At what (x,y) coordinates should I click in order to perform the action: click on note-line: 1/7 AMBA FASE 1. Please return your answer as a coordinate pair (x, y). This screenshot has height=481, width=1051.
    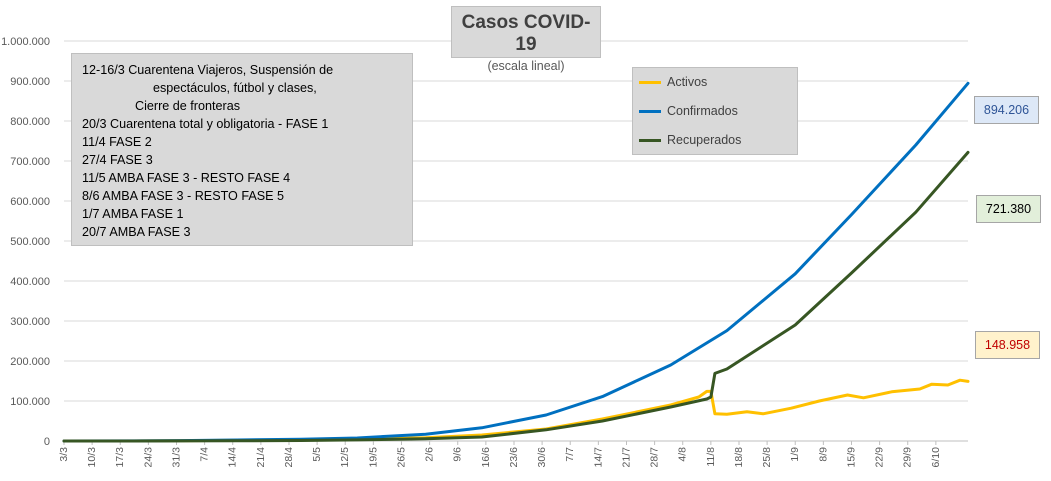
    Looking at the image, I should click on (133, 214).